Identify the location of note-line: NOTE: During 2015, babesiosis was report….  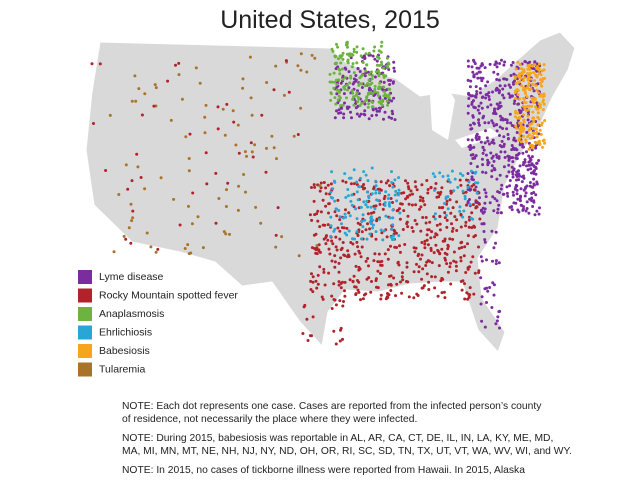
(338, 438).